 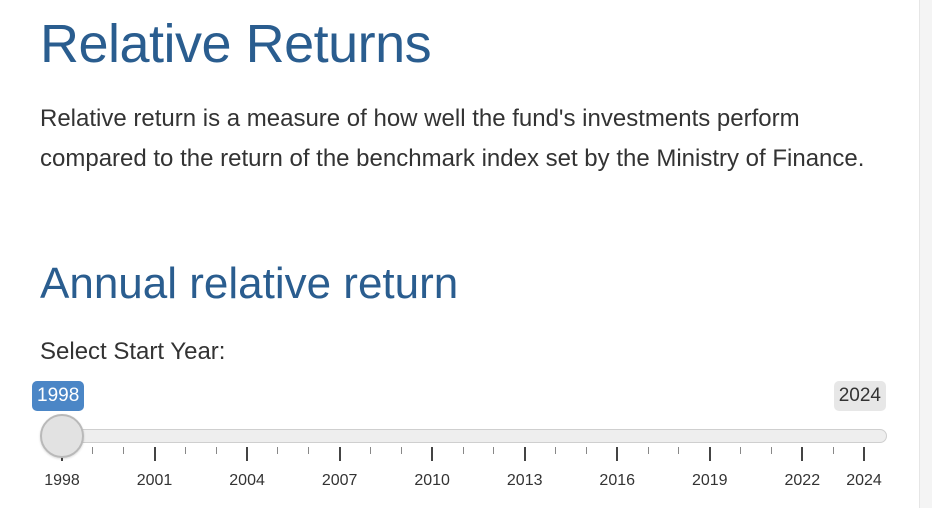 What do you see at coordinates (864, 480) in the screenshot?
I see `tick-label: 2024` at bounding box center [864, 480].